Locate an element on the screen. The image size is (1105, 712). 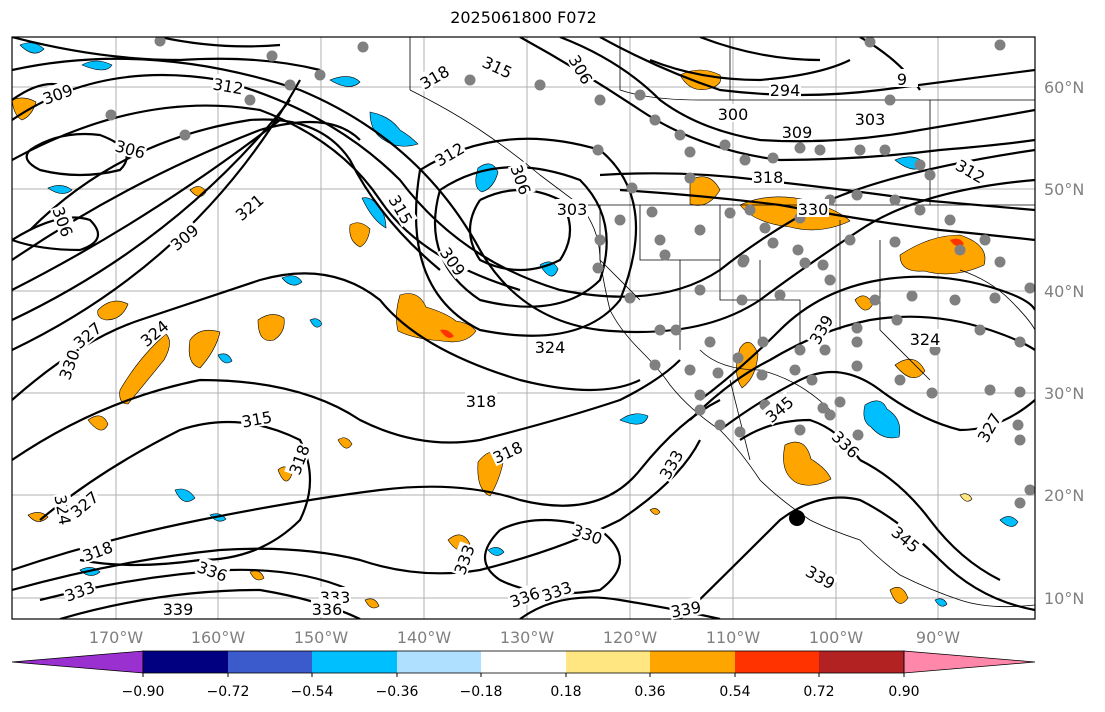
svg-text: 294 is located at coordinates (785, 90).